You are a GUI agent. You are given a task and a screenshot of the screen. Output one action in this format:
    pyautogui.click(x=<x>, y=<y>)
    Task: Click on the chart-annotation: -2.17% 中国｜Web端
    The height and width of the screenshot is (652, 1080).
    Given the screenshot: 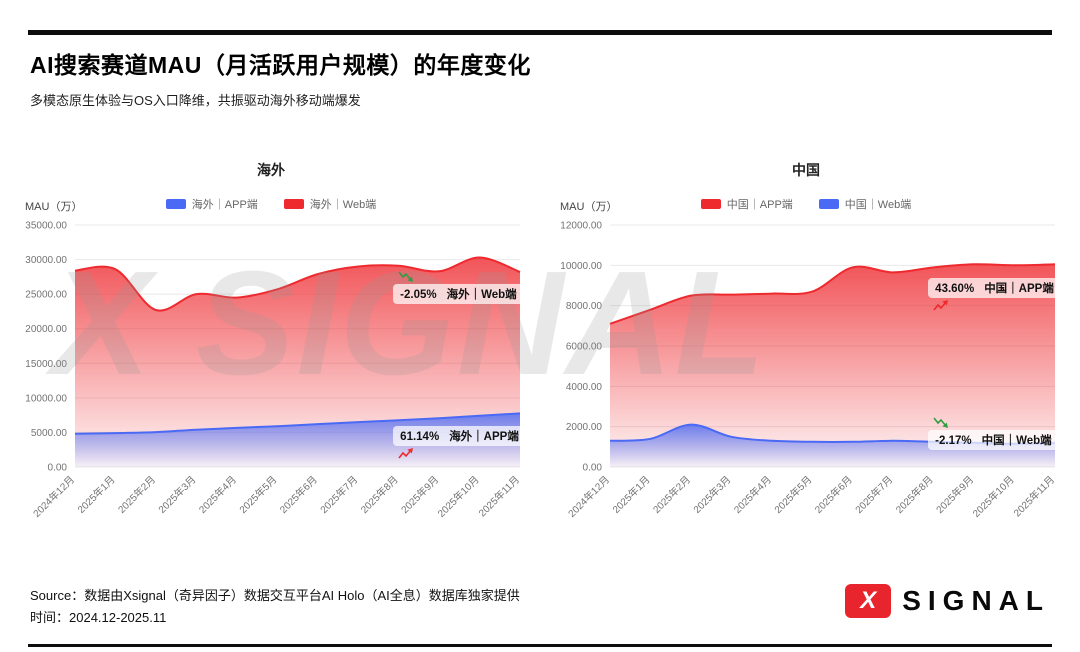 What is the action you would take?
    pyautogui.click(x=993, y=433)
    